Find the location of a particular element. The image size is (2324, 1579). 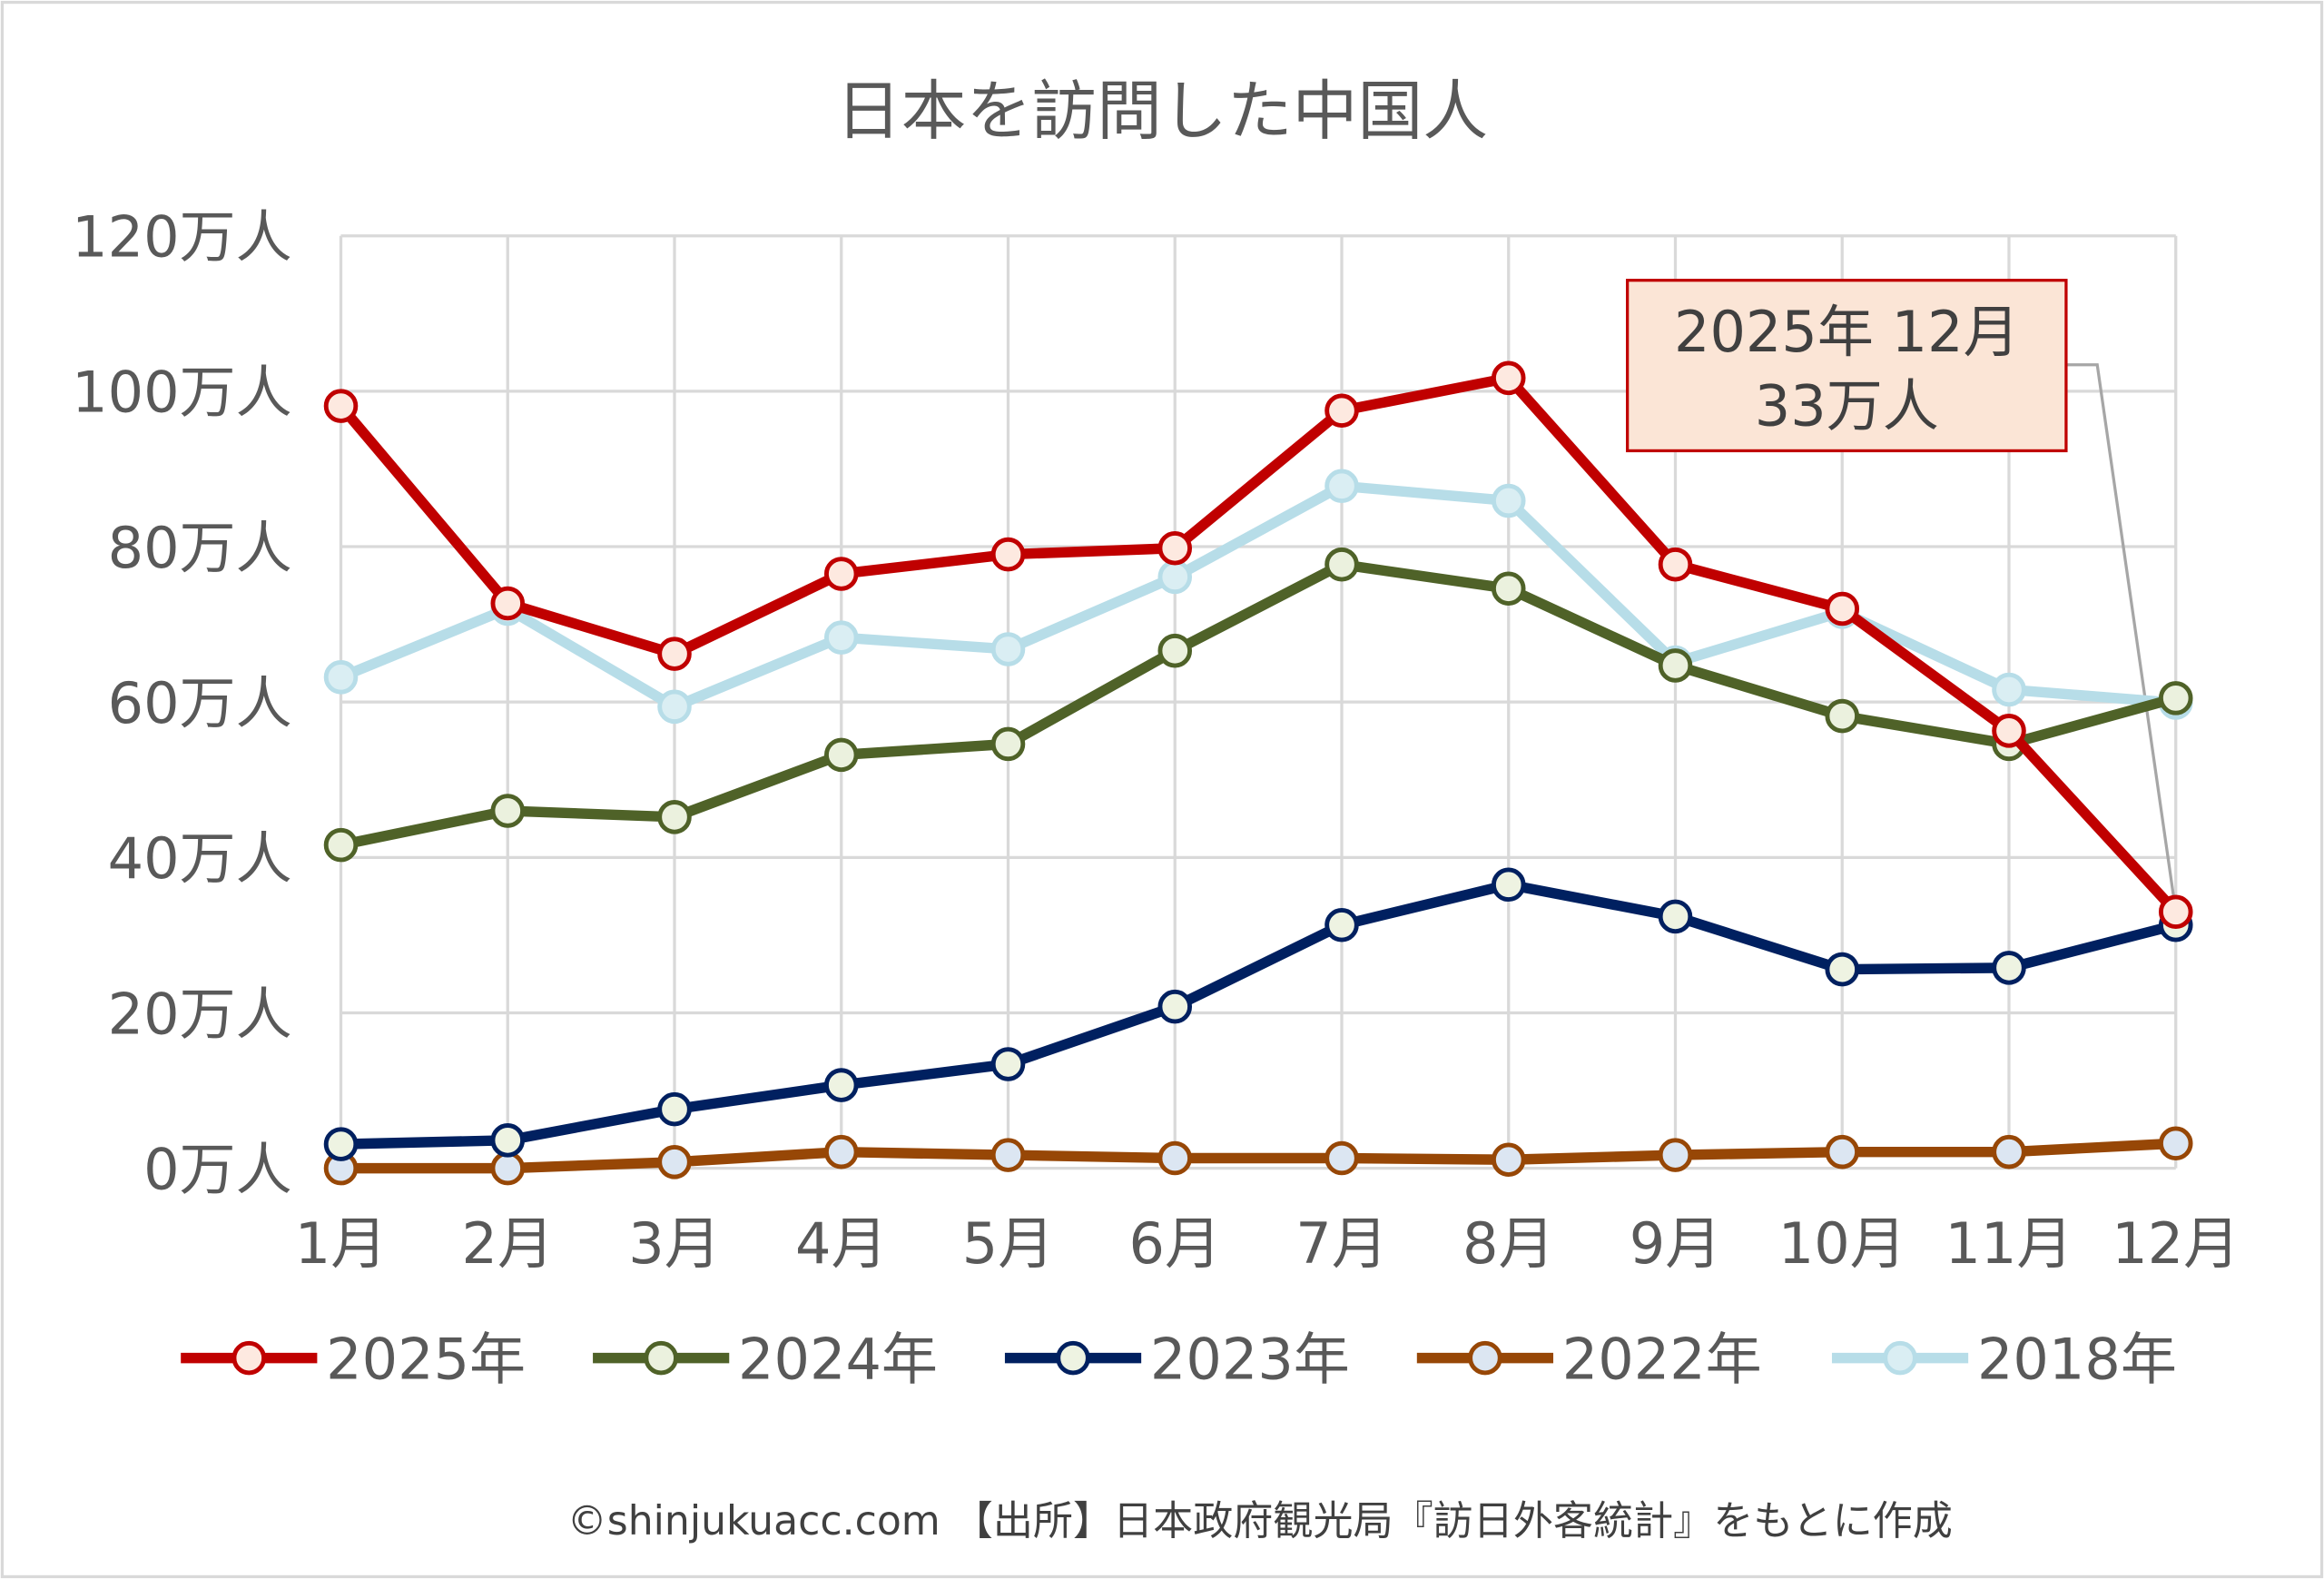

legend-item: 2018年 is located at coordinates (2004, 1359).